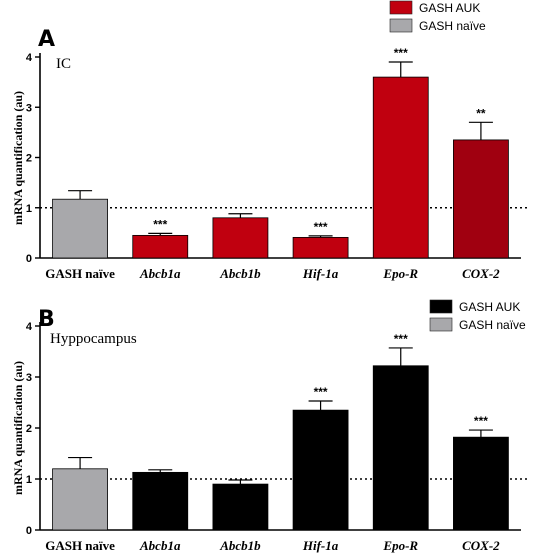 This screenshot has width=550, height=560. I want to click on panel-a-y-axis-label: mRNA quantification (au), so click(18, 158).